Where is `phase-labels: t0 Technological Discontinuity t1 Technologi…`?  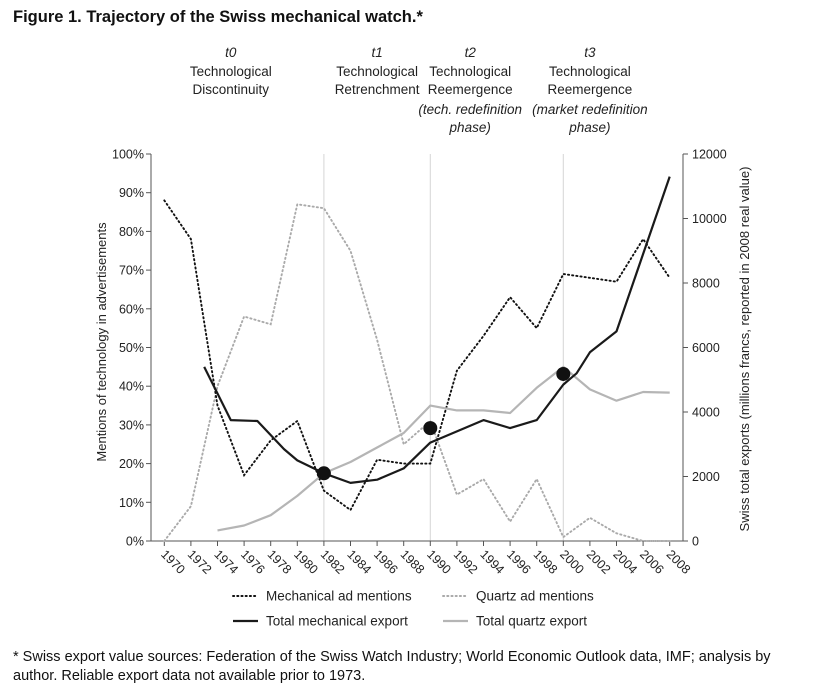 phase-labels: t0 Technological Discontinuity t1 Technologi… is located at coordinates (419, 90).